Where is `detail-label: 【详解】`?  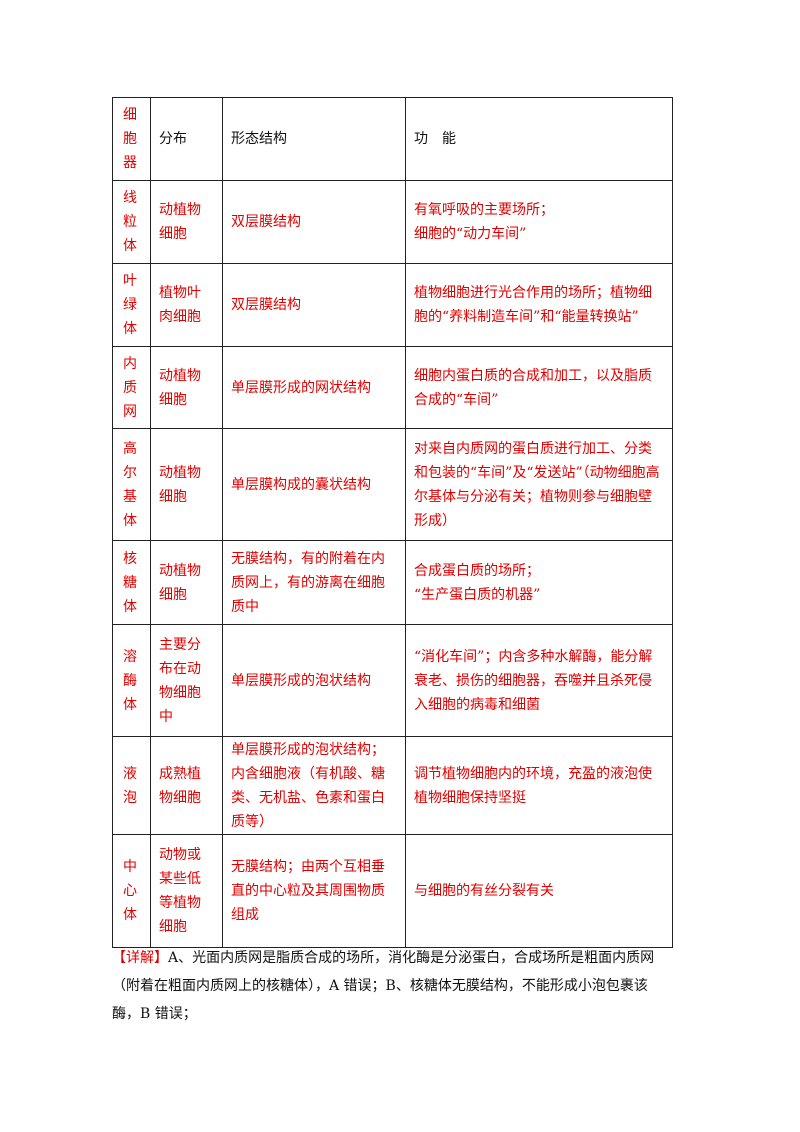 detail-label: 【详解】 is located at coordinates (140, 958).